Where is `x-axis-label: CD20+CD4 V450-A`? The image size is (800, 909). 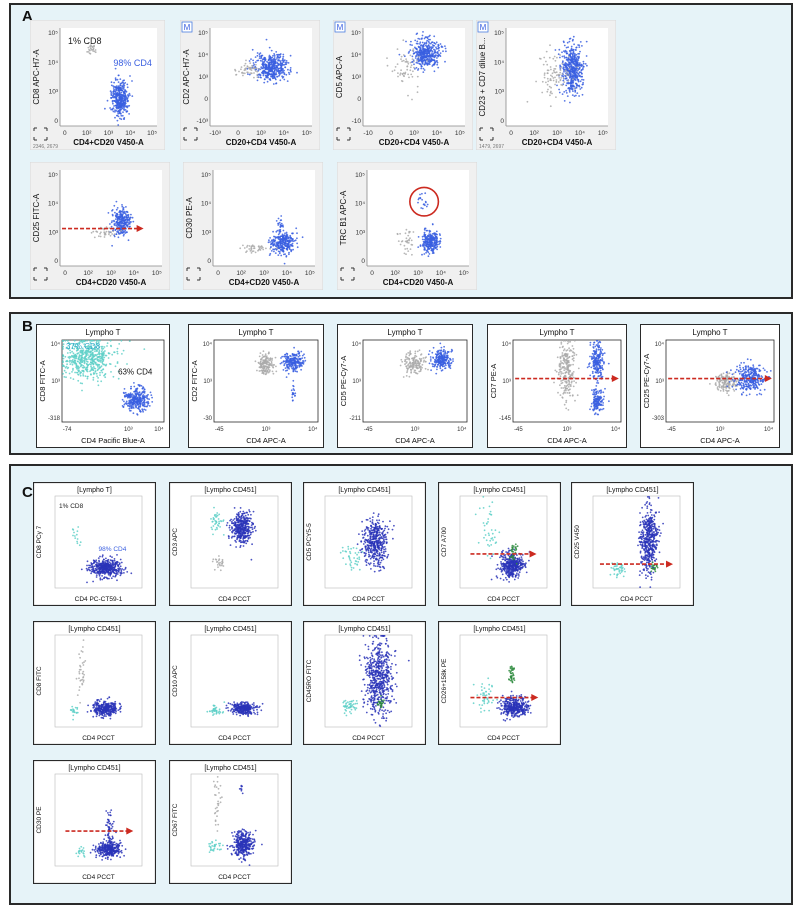
x-axis-label: CD20+CD4 V450-A is located at coordinates (414, 142).